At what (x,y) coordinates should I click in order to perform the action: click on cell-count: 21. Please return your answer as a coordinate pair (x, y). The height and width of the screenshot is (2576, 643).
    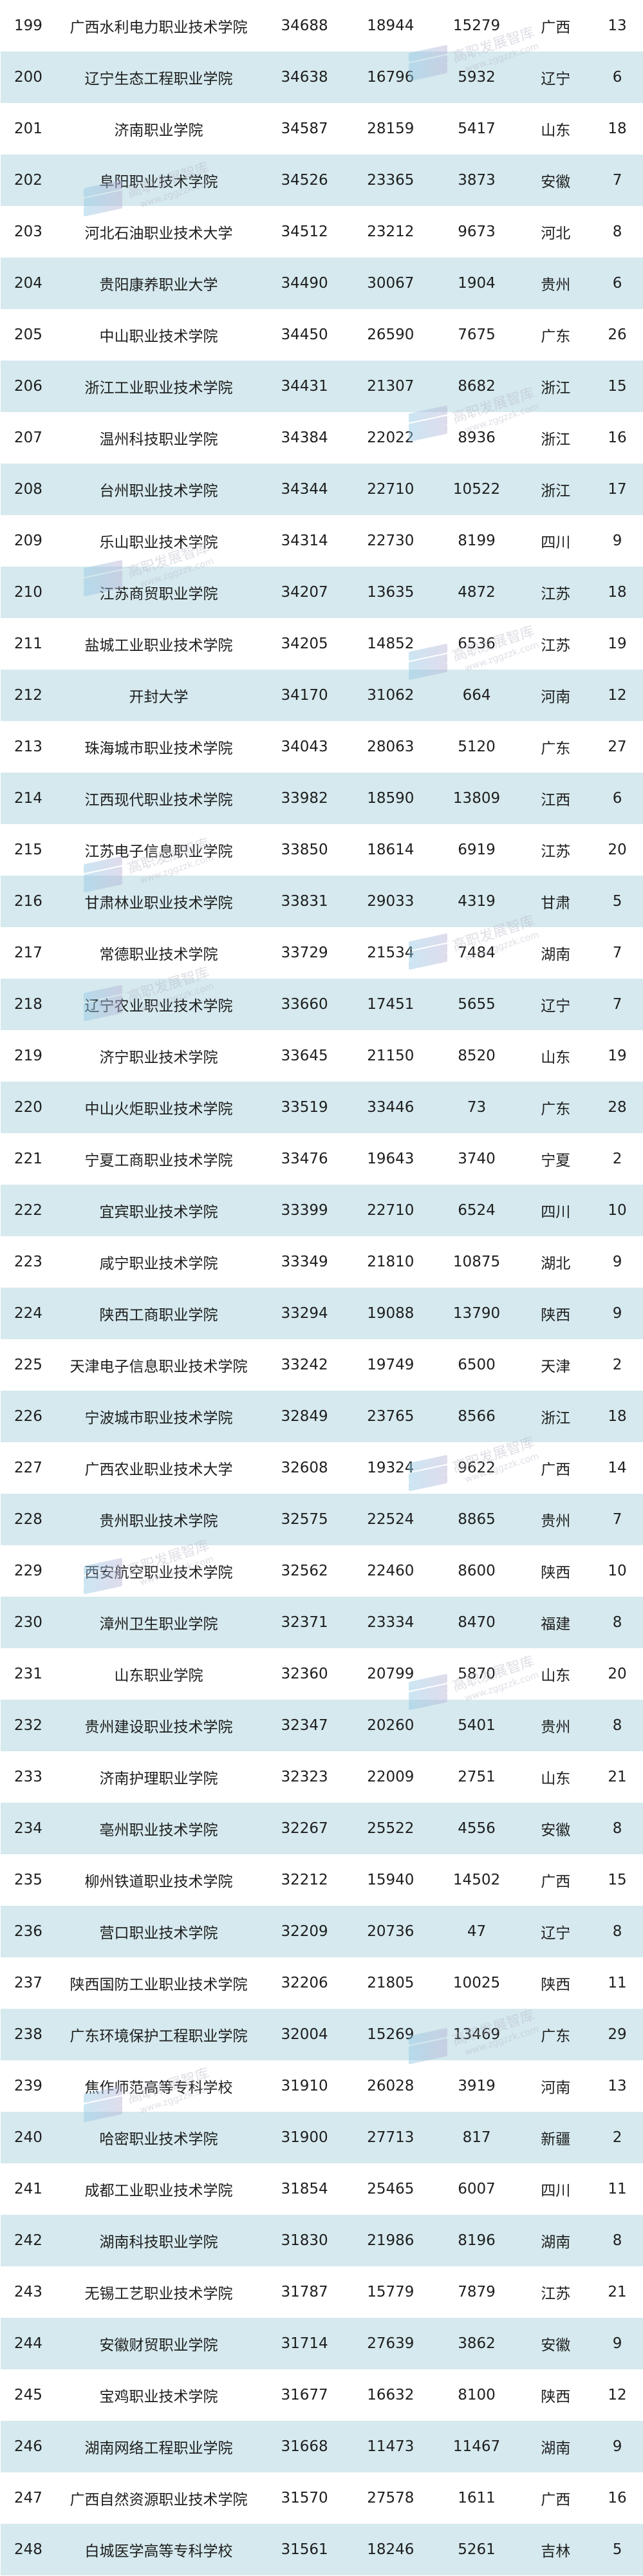
    Looking at the image, I should click on (618, 2292).